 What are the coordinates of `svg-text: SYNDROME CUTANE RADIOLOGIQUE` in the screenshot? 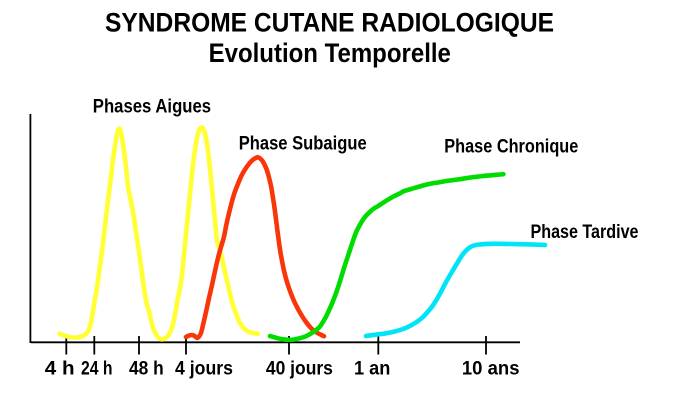 It's located at (329, 23).